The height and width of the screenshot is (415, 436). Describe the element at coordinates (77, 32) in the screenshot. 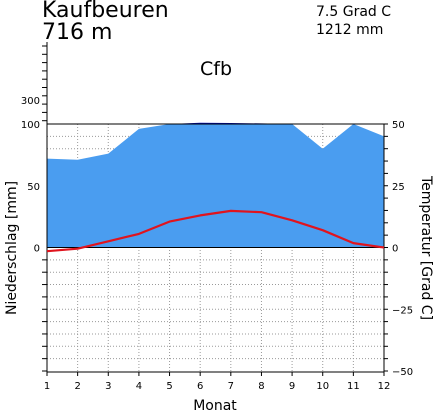

I see `station-elevation: 716 m` at that location.